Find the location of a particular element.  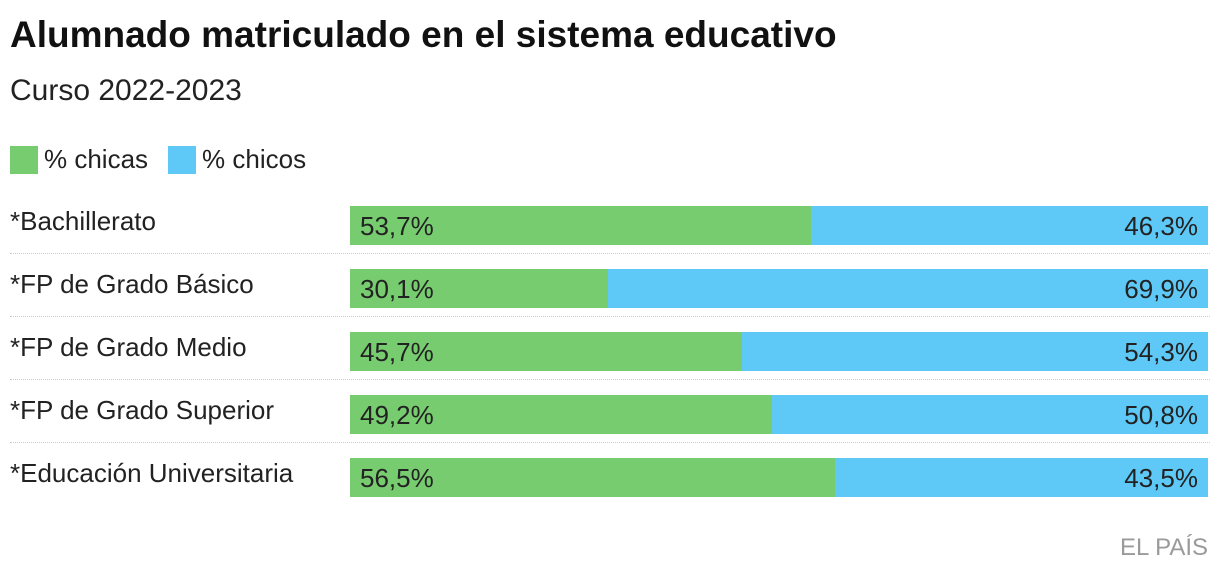

legend-swatch-chicos is located at coordinates (182, 159).